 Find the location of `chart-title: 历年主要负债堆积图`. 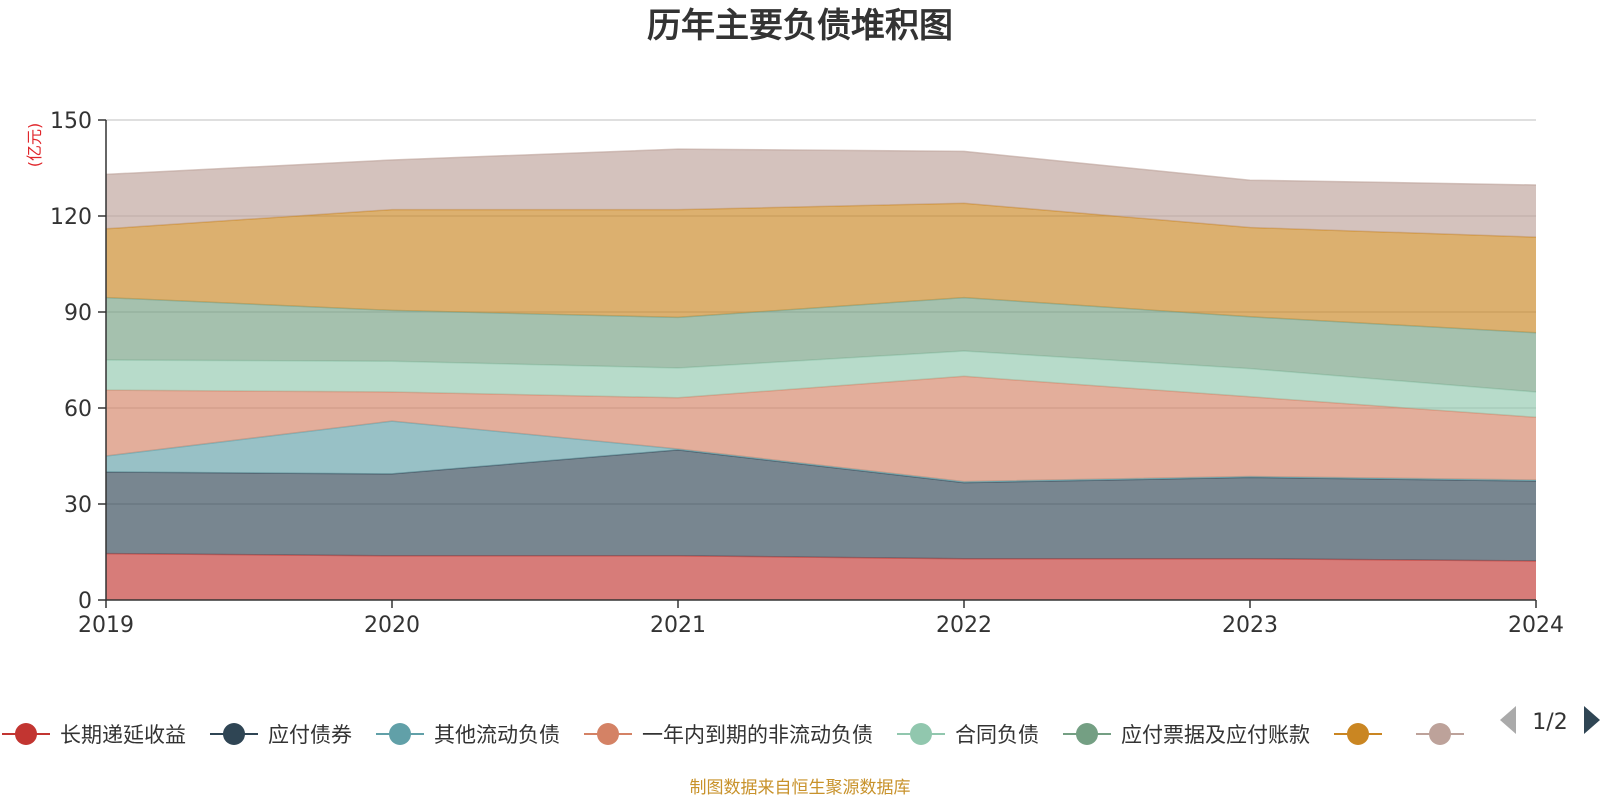

chart-title: 历年主要负债堆积图 is located at coordinates (800, 26).